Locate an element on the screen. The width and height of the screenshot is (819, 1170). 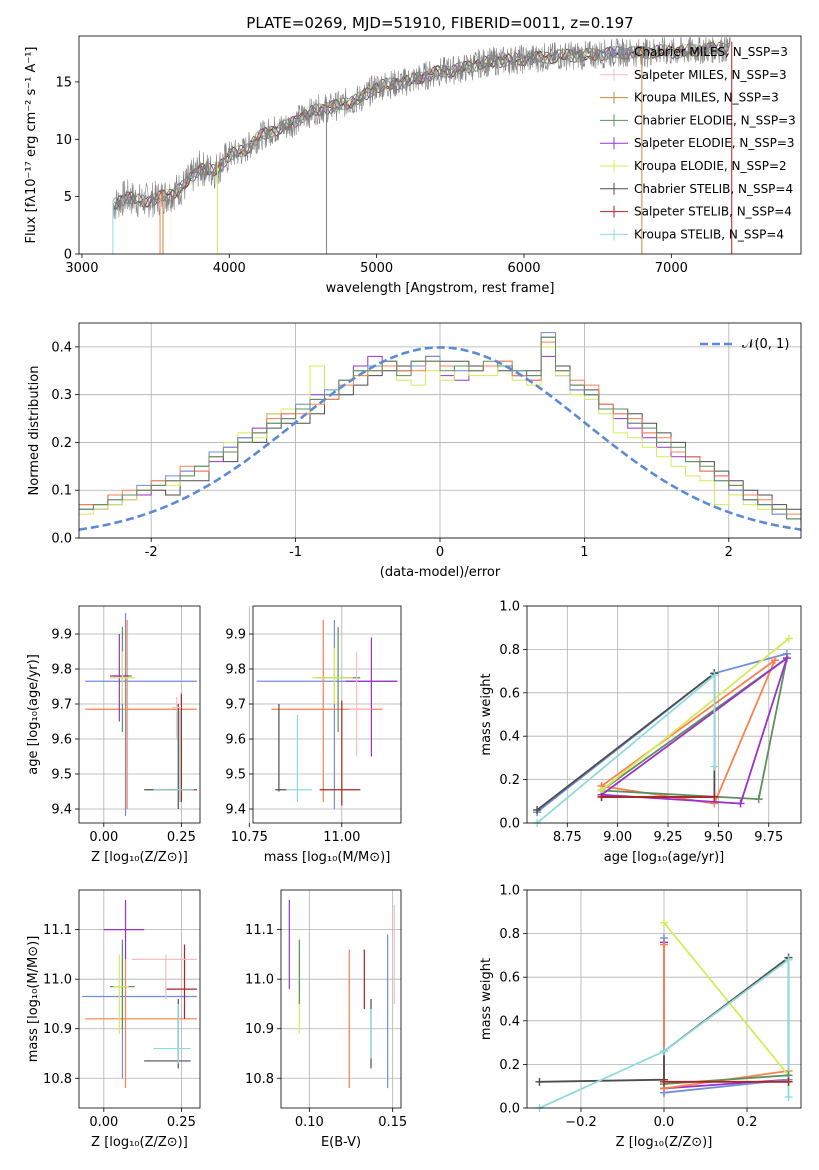
y-tick-label: 15 is located at coordinates (63, 82).